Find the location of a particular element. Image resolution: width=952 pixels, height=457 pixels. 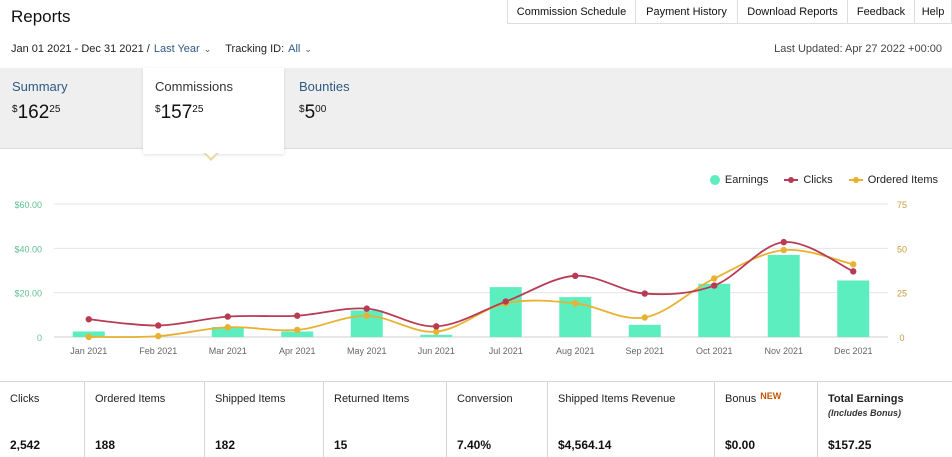

y-left-tick-label: $60.00 is located at coordinates (28, 205).